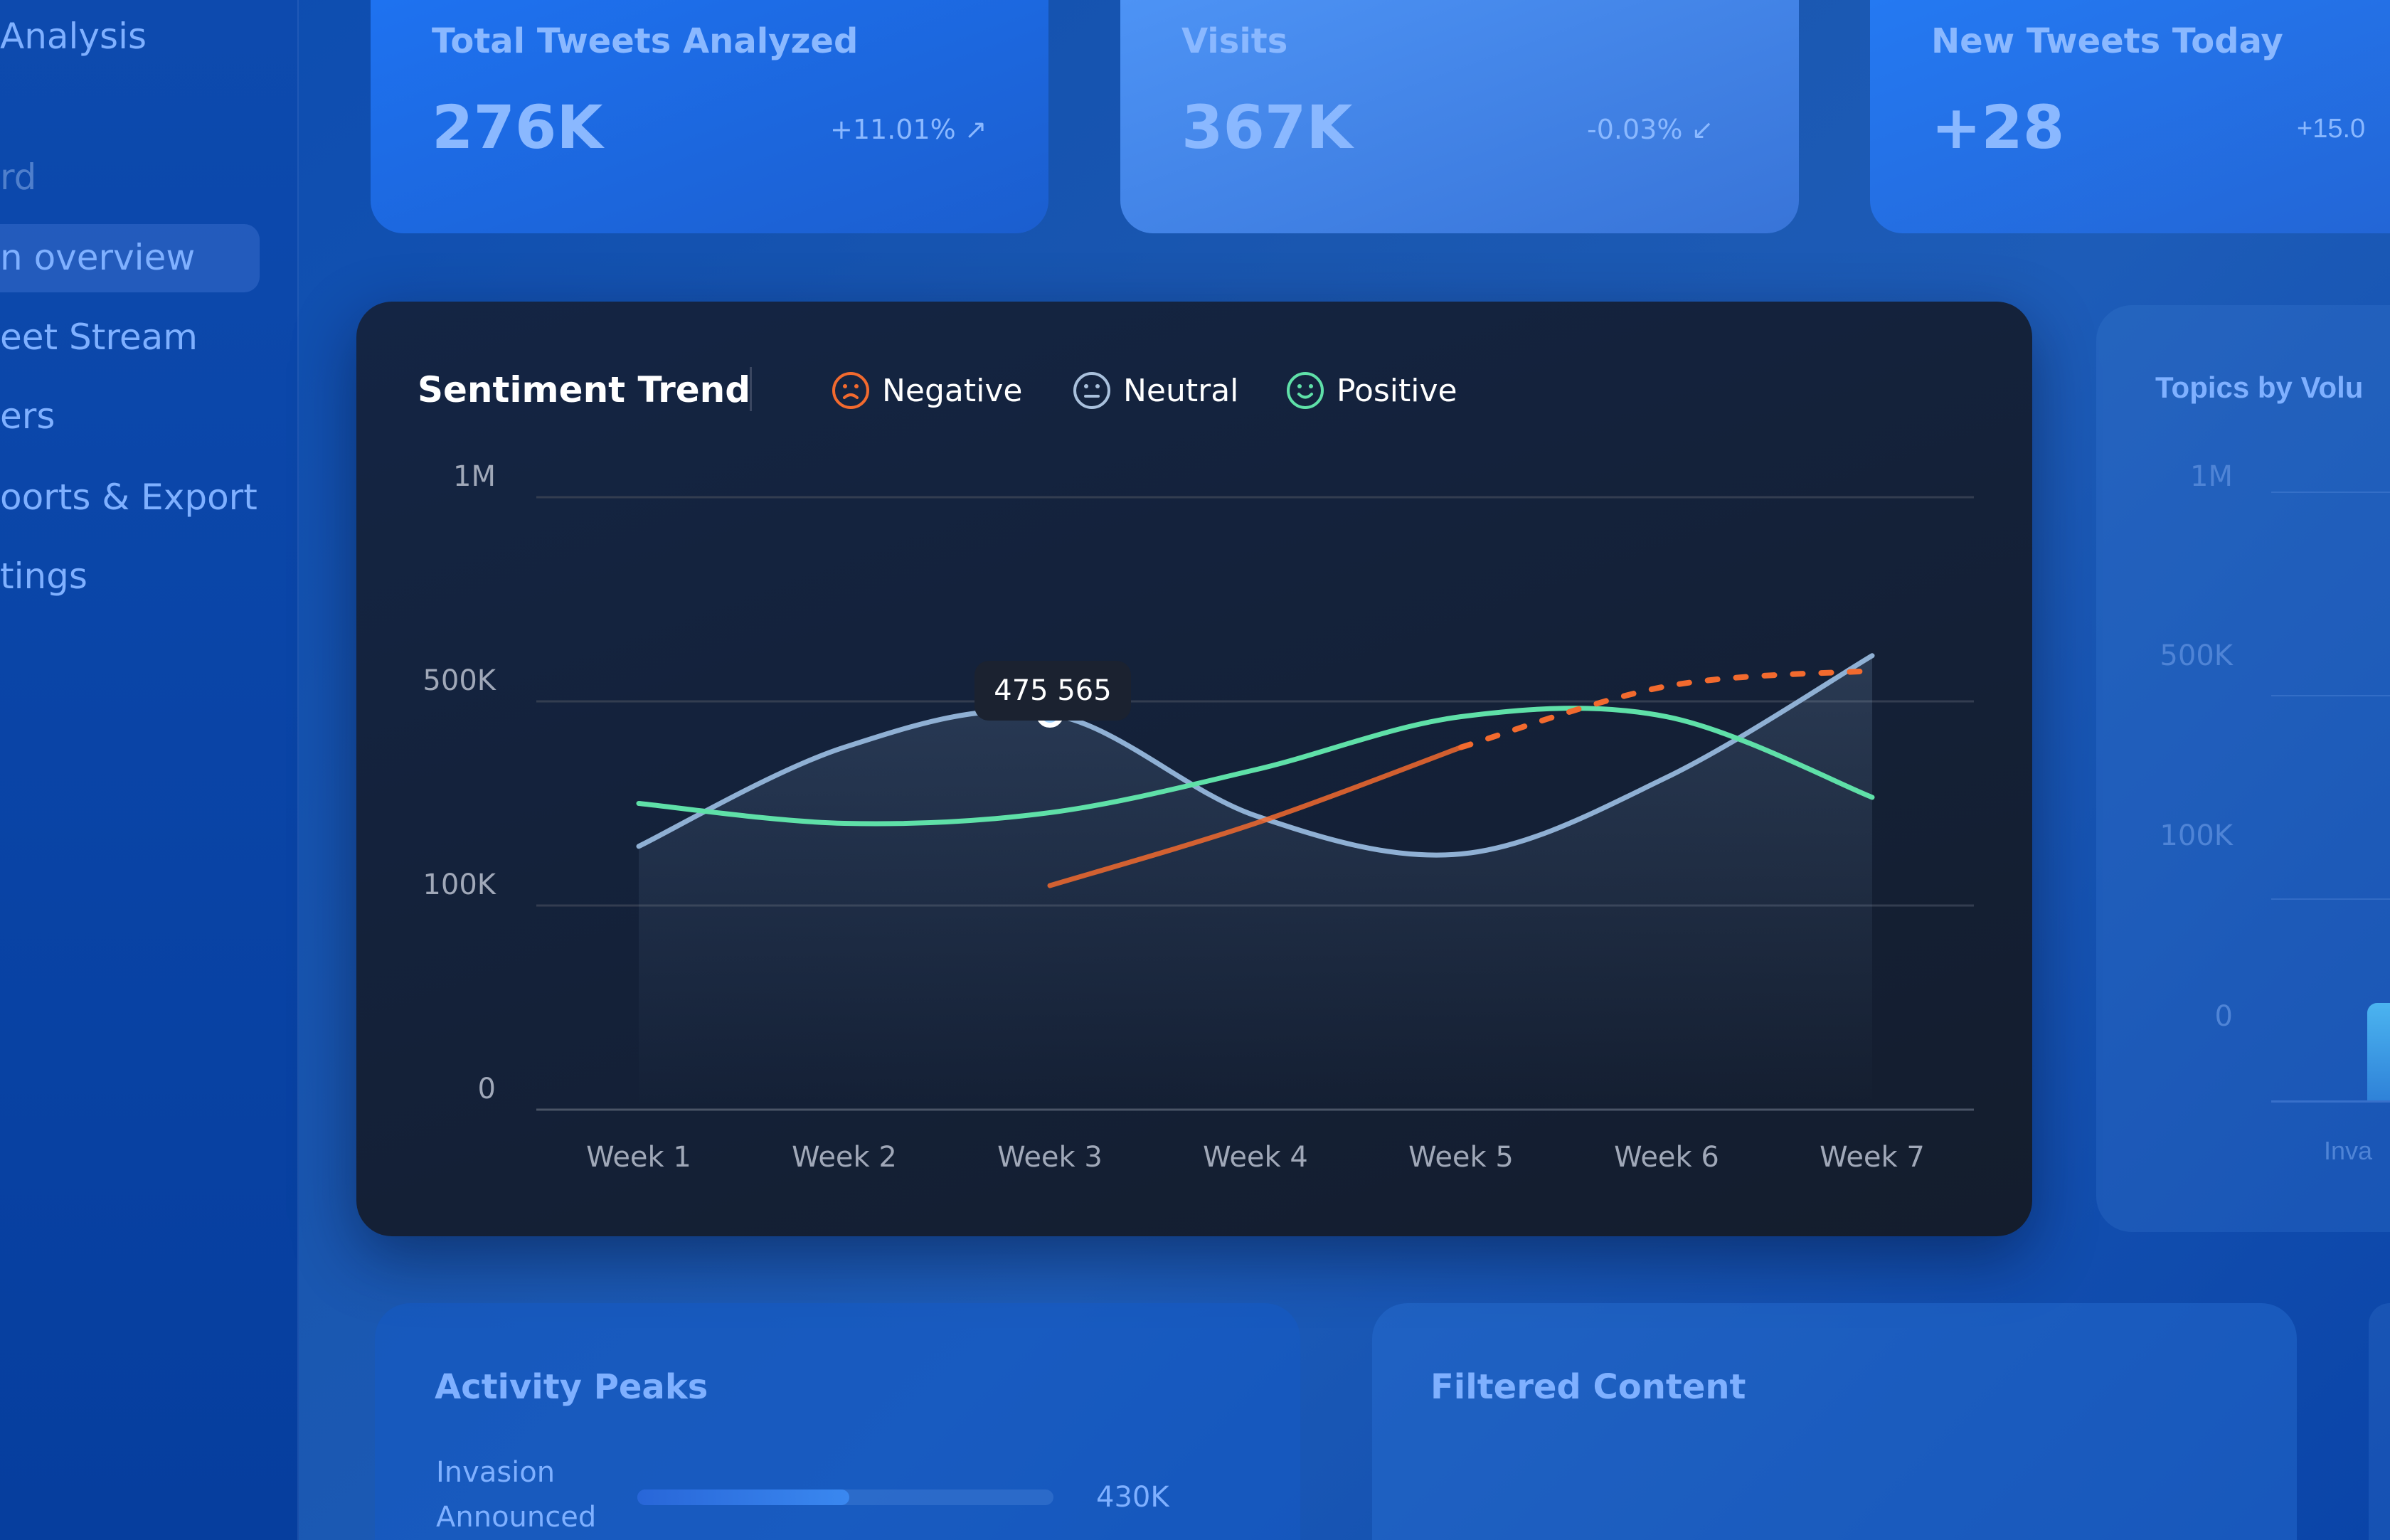  I want to click on frown-icon, so click(850, 390).